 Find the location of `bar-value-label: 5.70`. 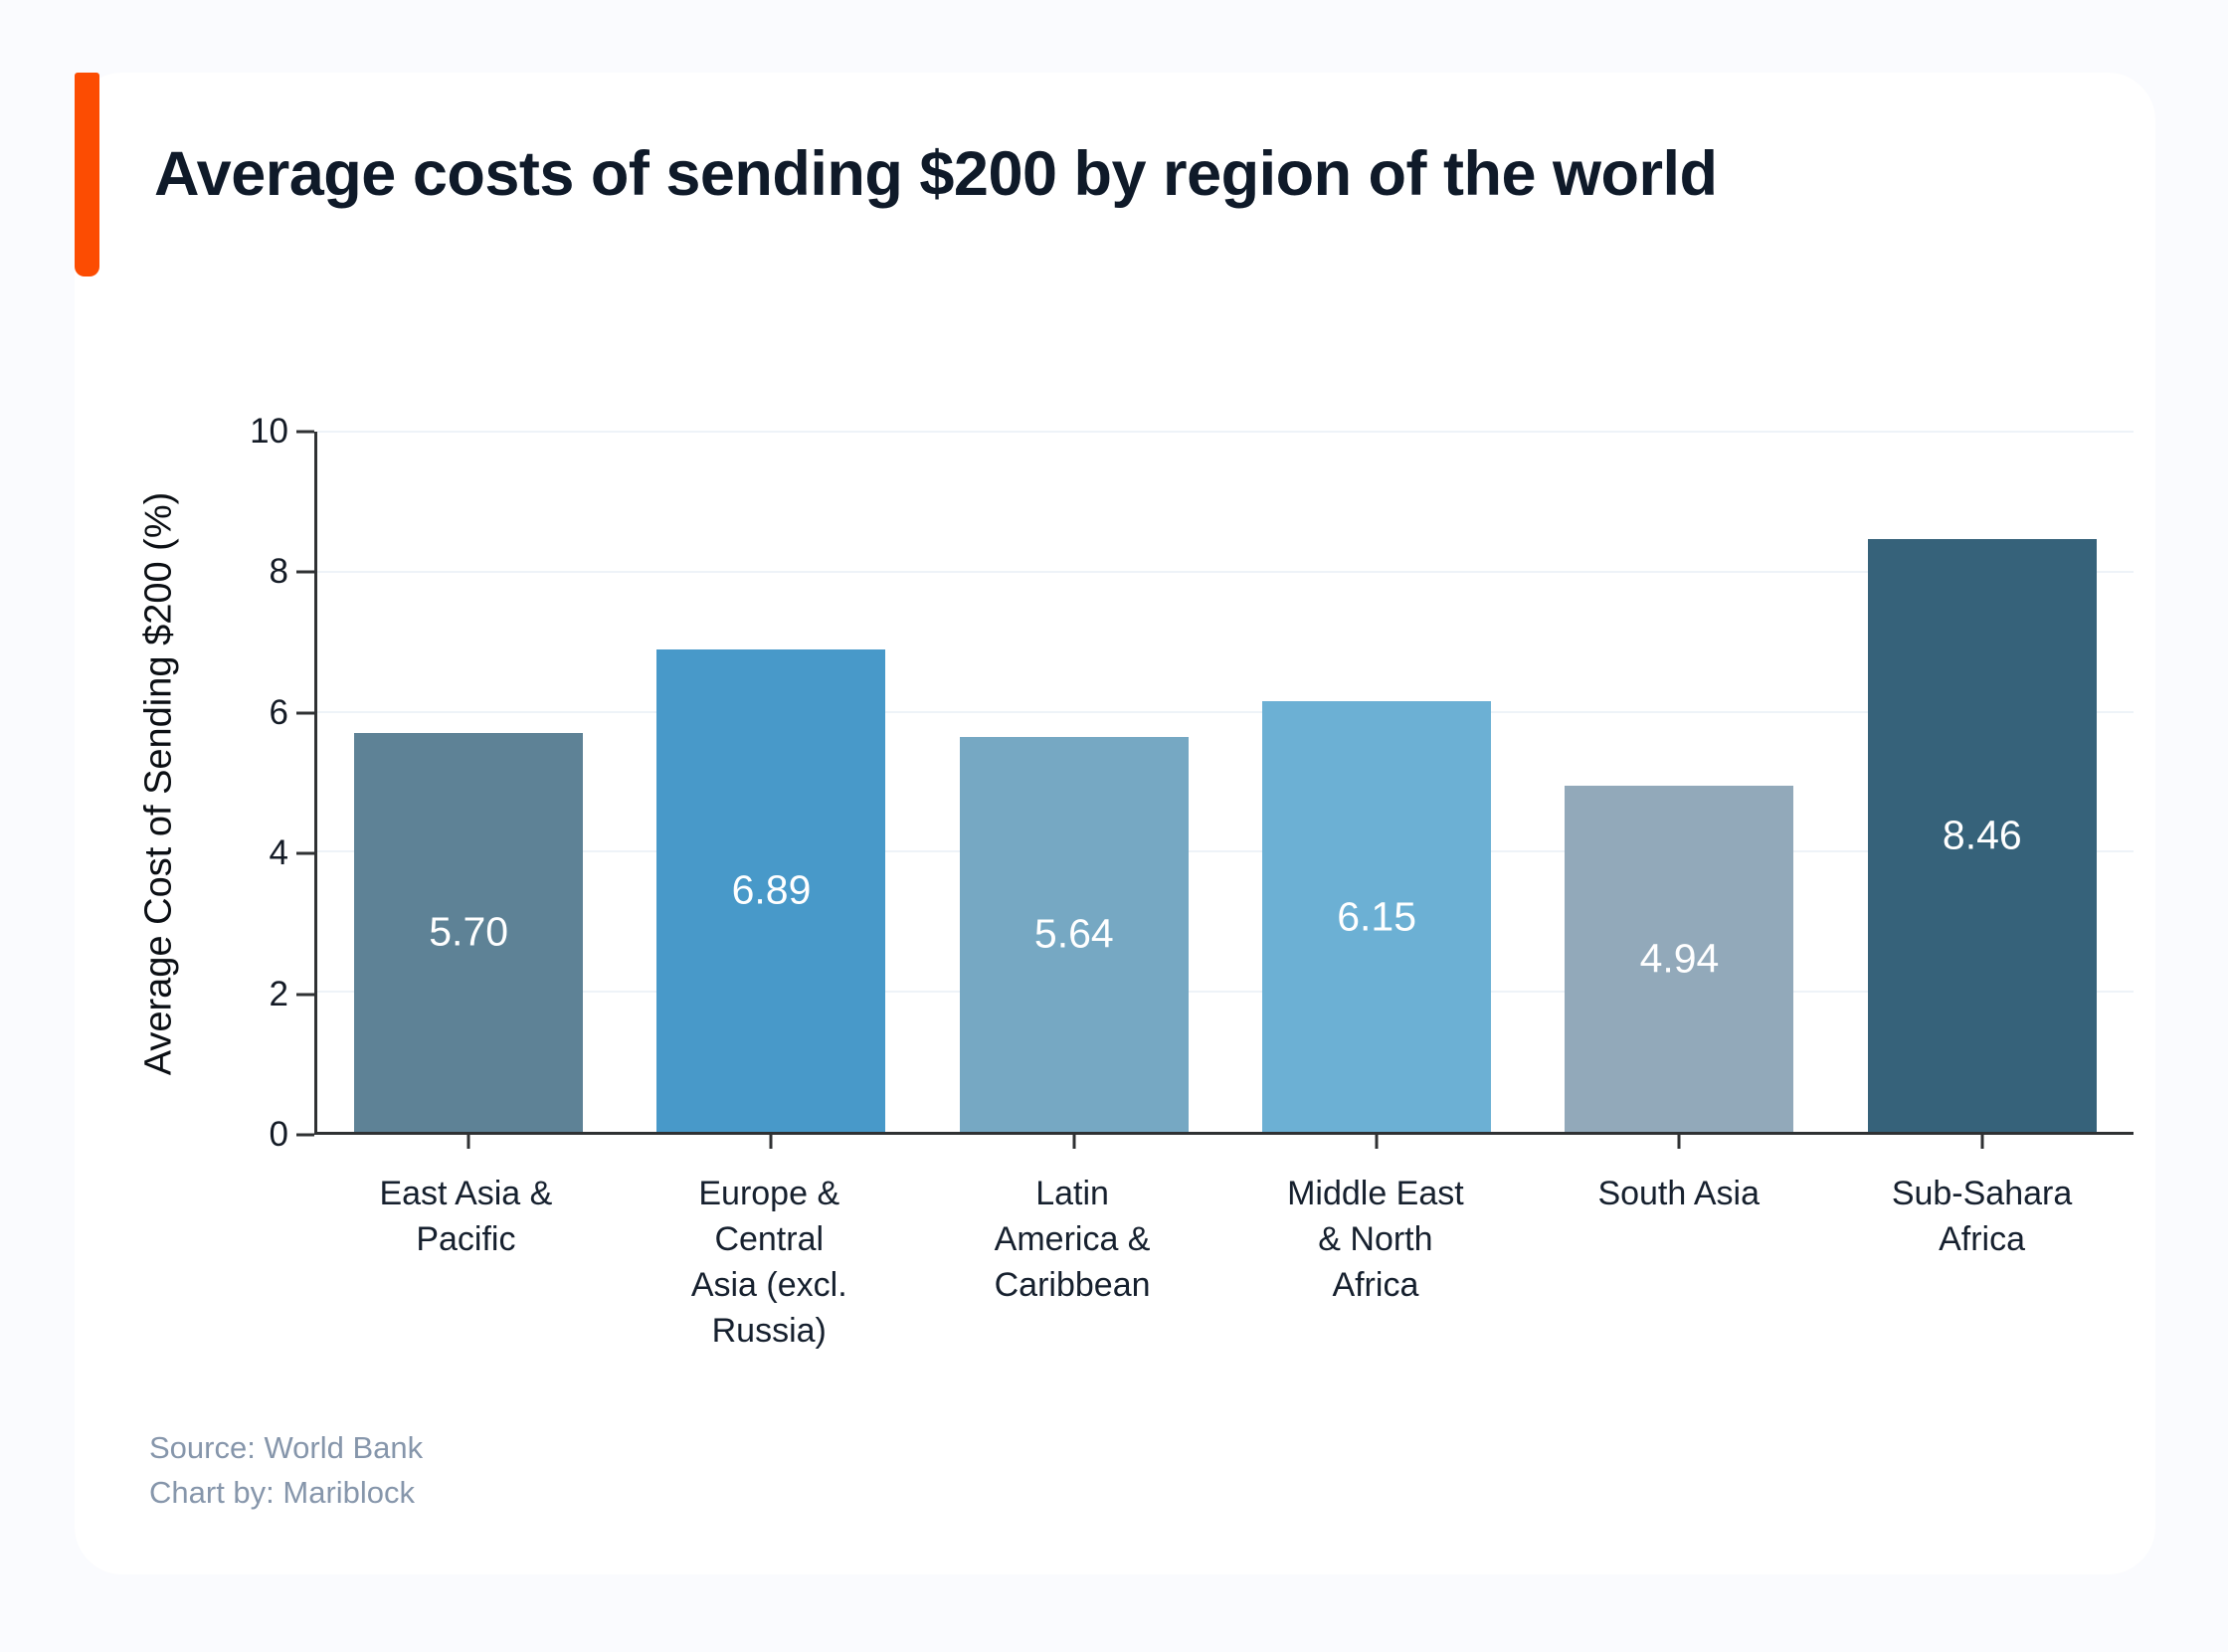

bar-value-label: 5.70 is located at coordinates (469, 931).